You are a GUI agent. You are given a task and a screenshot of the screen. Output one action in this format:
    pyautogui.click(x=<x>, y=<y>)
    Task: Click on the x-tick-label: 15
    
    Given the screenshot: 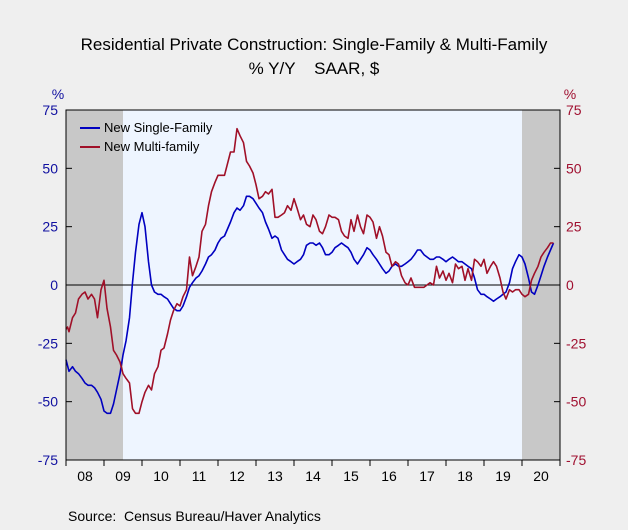 What is the action you would take?
    pyautogui.click(x=351, y=476)
    